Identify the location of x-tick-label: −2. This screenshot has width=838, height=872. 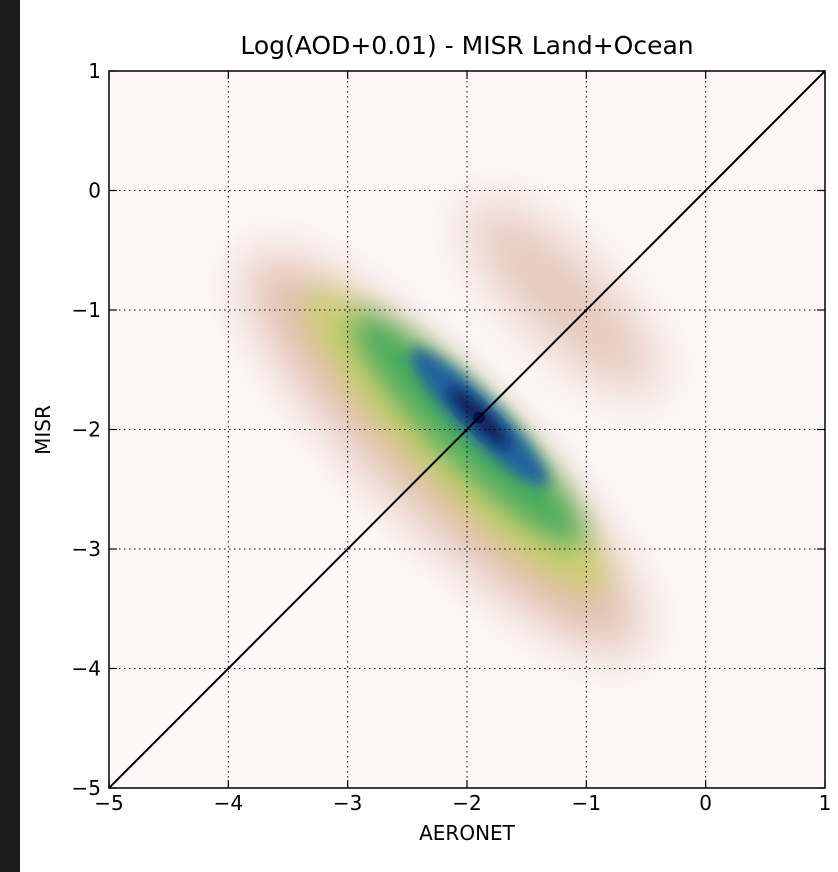
(466, 803).